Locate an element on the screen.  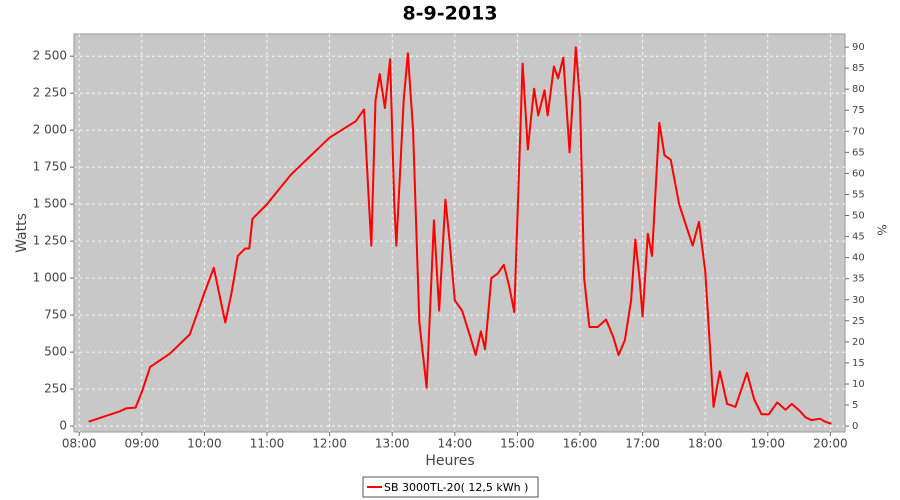
x-tick-label: 16:00 is located at coordinates (580, 444).